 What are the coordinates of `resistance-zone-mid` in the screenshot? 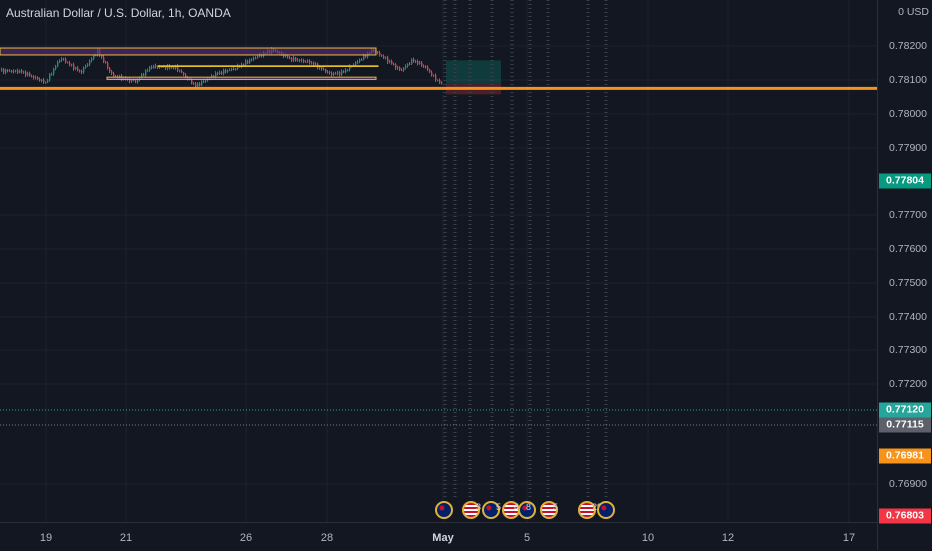 It's located at (268, 66).